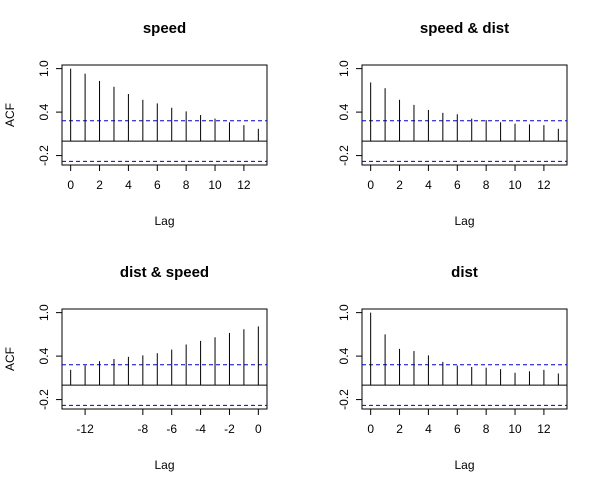  Describe the element at coordinates (85, 429) in the screenshot. I see `x-tick-label: -12` at that location.